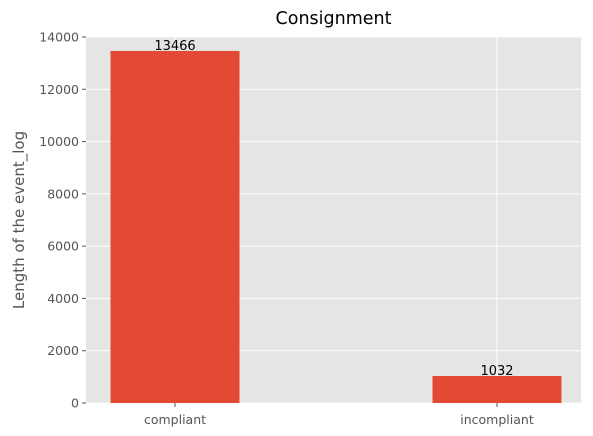 This screenshot has height=436, width=593. What do you see at coordinates (334, 19) in the screenshot?
I see `chart-title: Consignment` at bounding box center [334, 19].